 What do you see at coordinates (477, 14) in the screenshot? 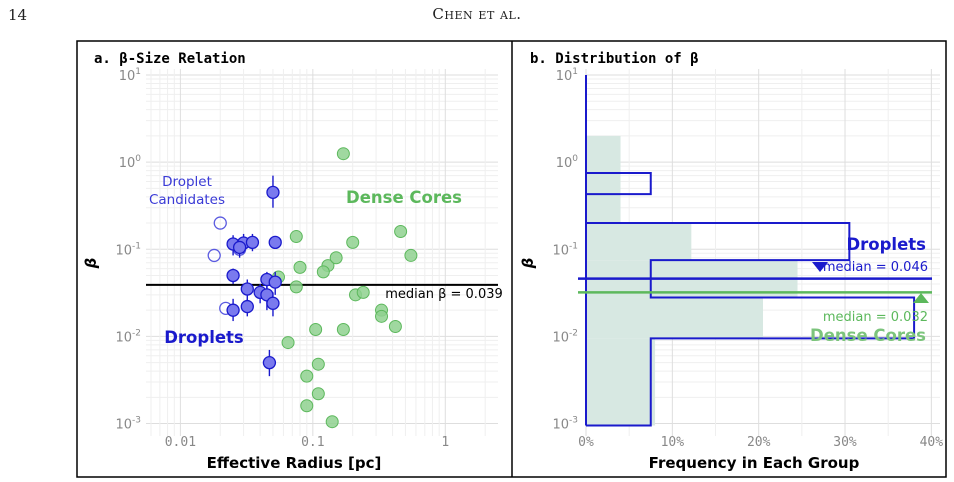
I see `running-head: Chen et al.` at bounding box center [477, 14].